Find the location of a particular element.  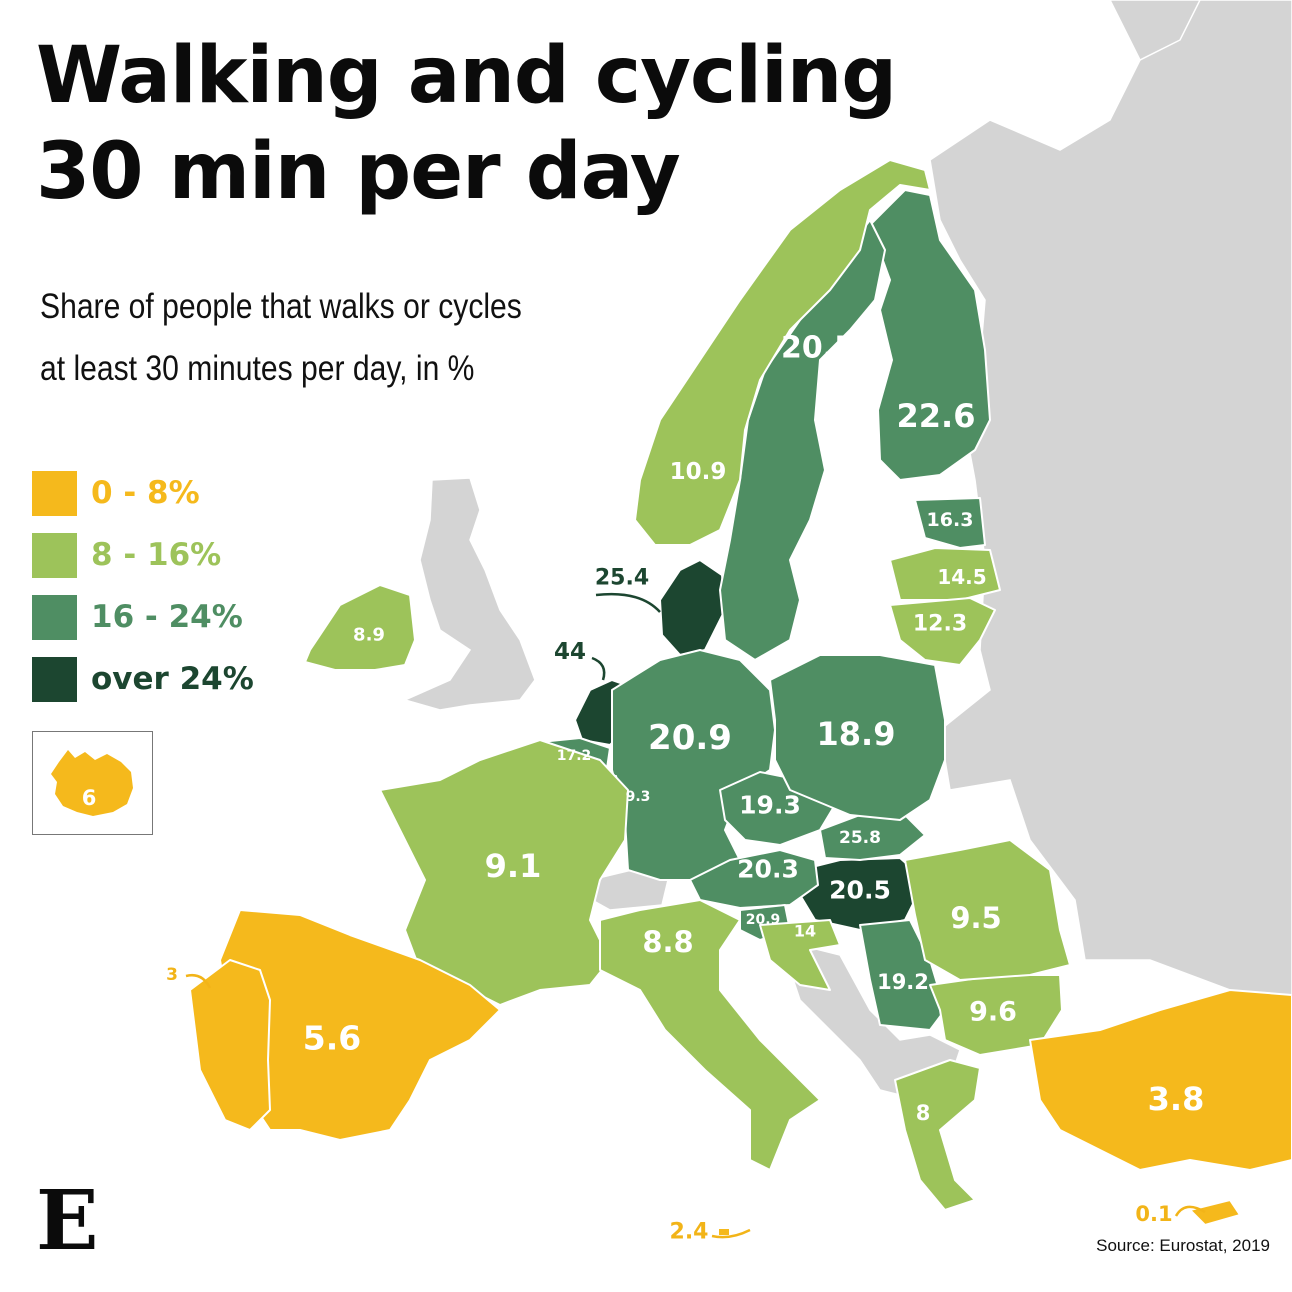

region-lithuania is located at coordinates (942, 631).